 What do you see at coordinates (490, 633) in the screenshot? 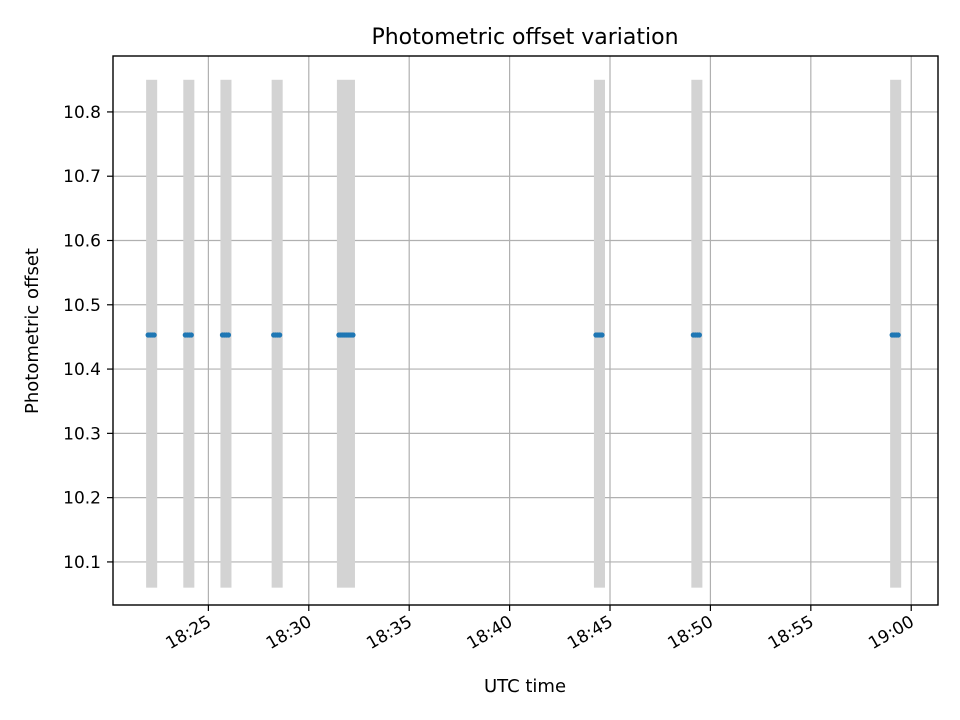
I see `x-tick-label: 18:40` at bounding box center [490, 633].